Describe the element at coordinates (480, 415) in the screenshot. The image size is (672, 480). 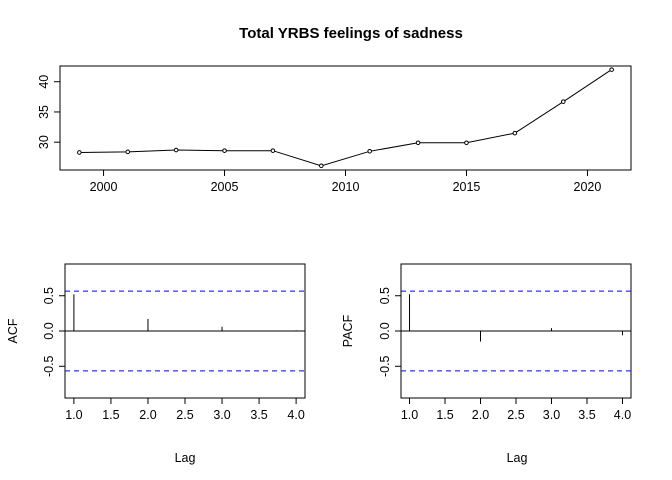
I see `pacf-x-tick-label: 2.0` at that location.